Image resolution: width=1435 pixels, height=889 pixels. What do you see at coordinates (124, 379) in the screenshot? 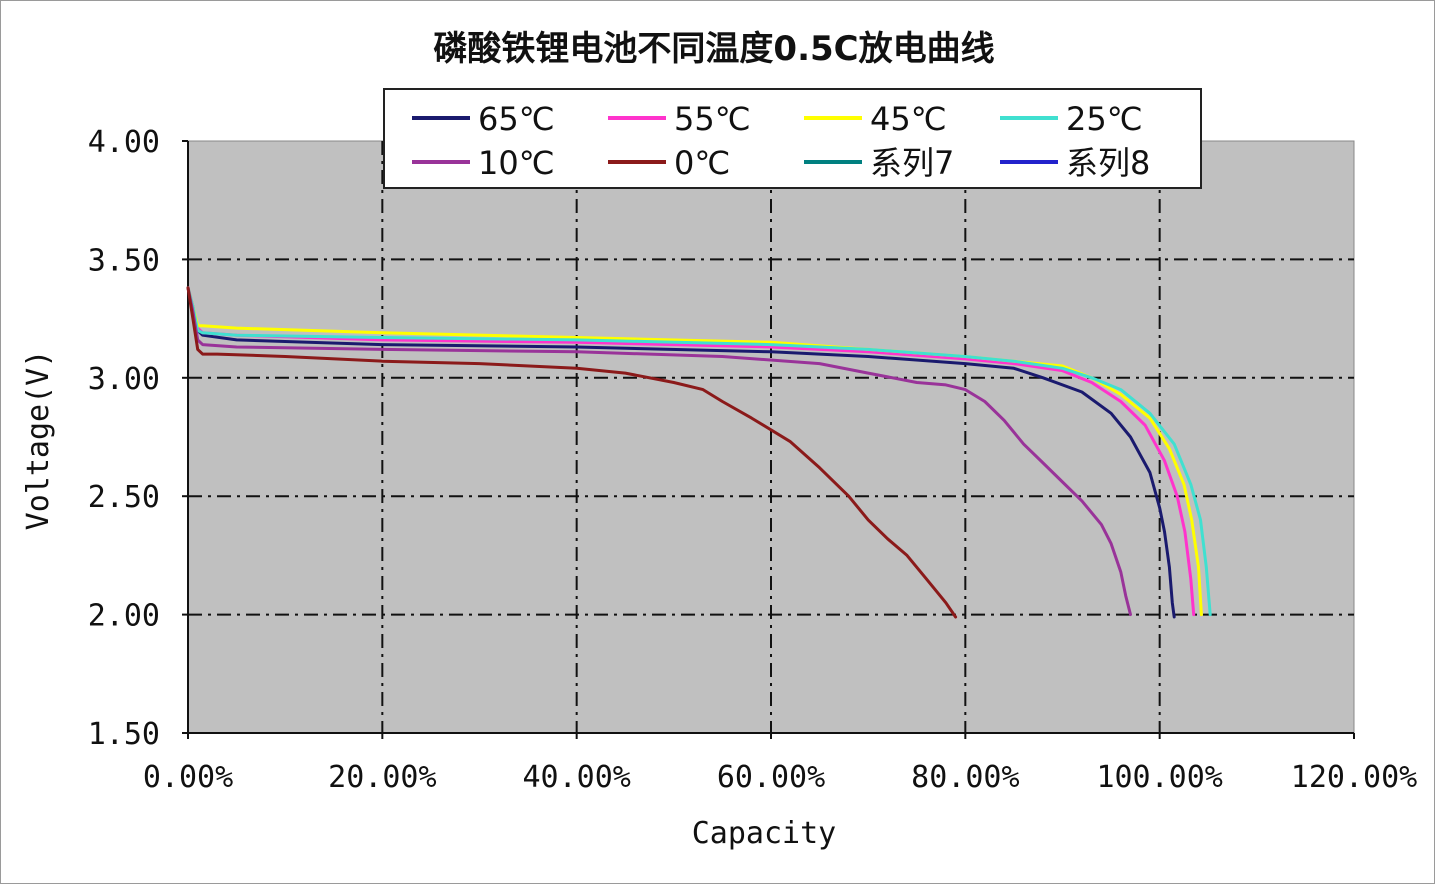
I see `y-tick-label: 3.00` at bounding box center [124, 379].